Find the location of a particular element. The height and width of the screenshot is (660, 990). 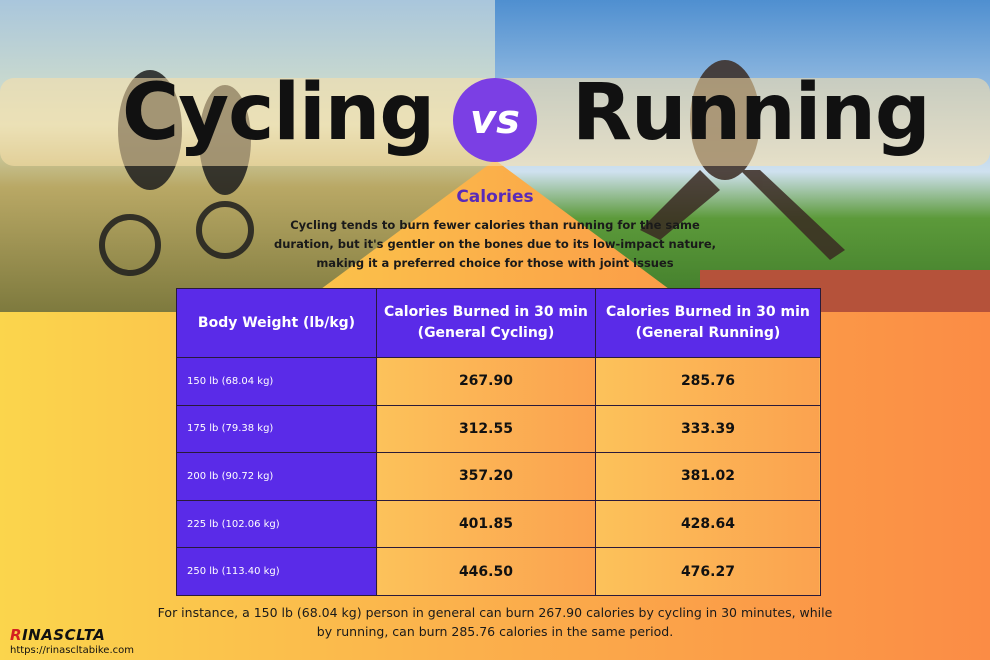

table-row: 200 lb (90.72 kg) 357.20 381.02 is located at coordinates (499, 476).